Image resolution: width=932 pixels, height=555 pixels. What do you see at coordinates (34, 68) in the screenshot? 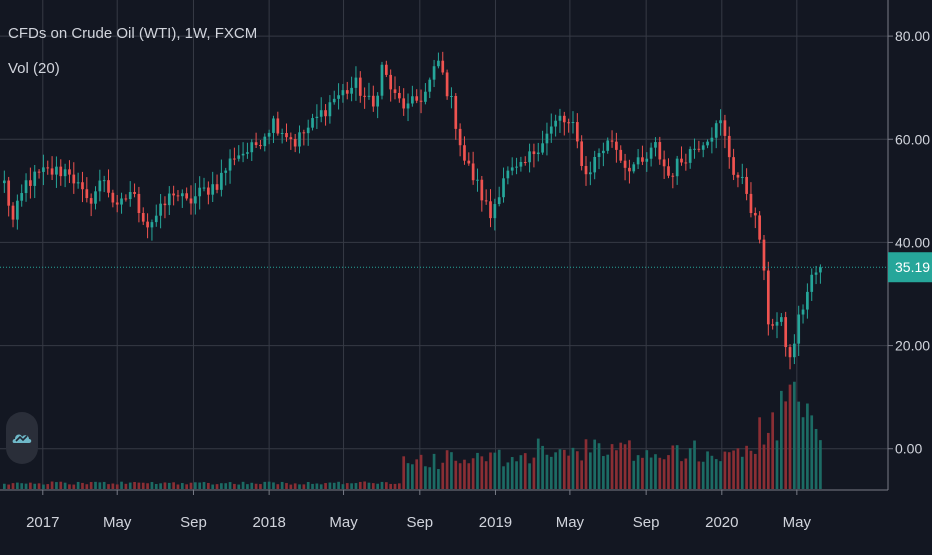
I see `volume-indicator-label: Vol (20)` at bounding box center [34, 68].